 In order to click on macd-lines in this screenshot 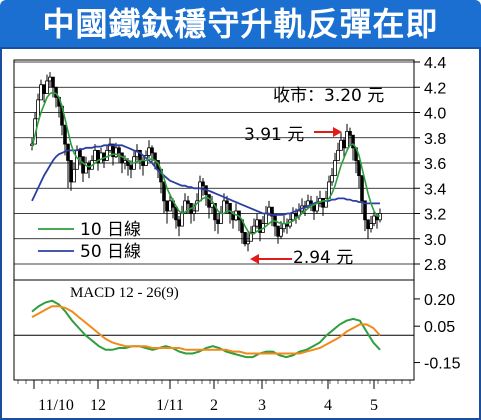, I will do `click(206, 329)`.